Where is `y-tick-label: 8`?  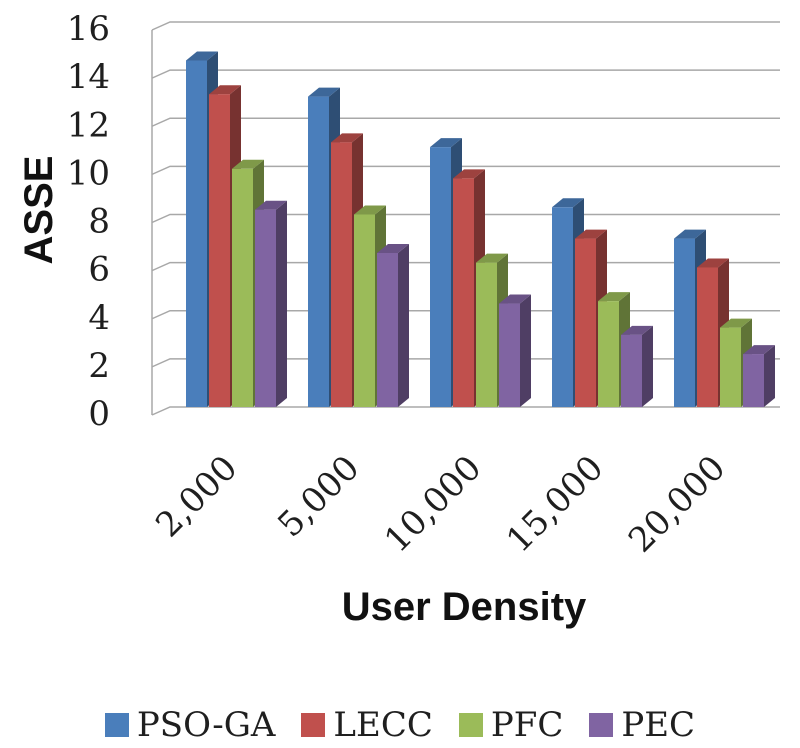
y-tick-label: 8 is located at coordinates (99, 222).